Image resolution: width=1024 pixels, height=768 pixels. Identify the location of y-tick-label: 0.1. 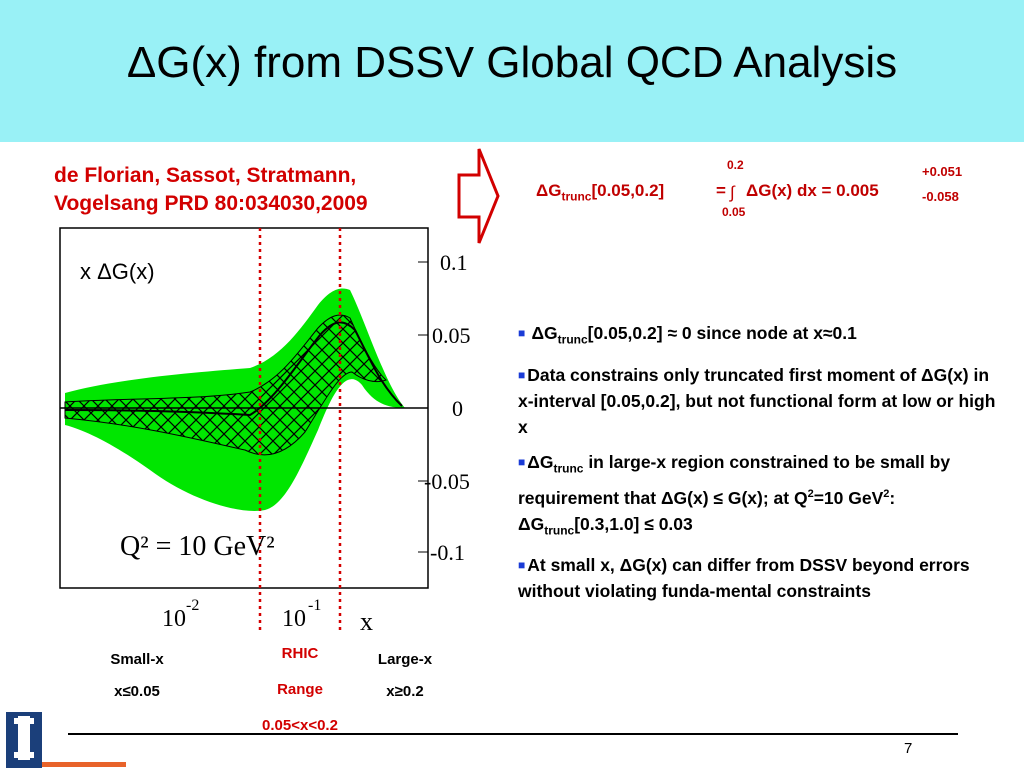
(454, 262).